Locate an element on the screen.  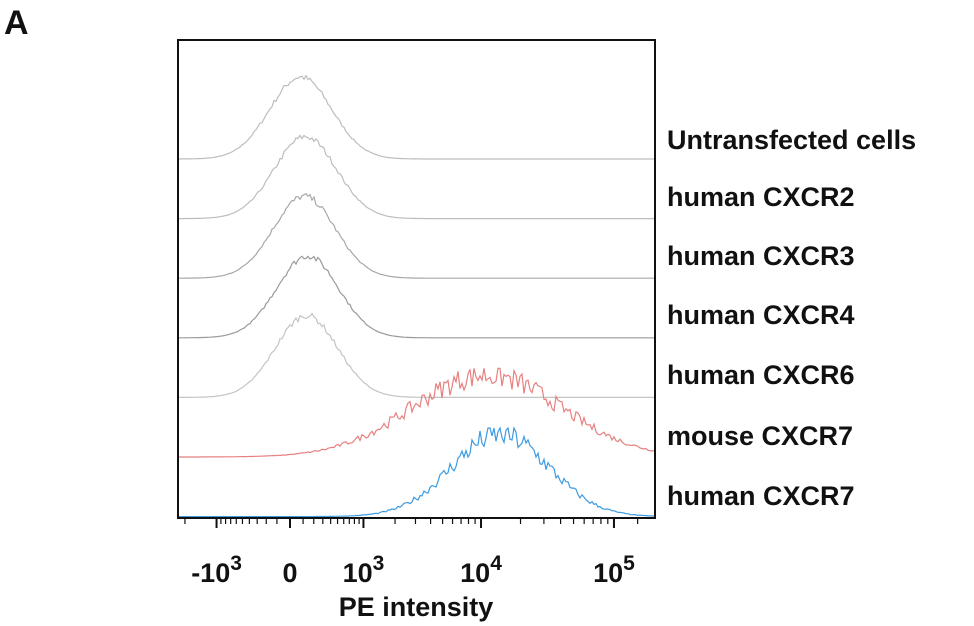
x-axis: -103 0 10³ 10⁴ 10⁵ is located at coordinates (411, 553).